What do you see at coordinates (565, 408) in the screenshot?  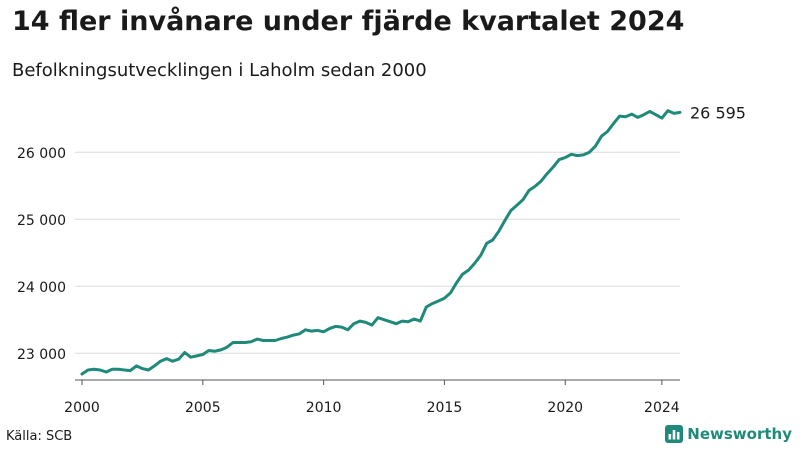 I see `x-tick-label: 2020` at bounding box center [565, 408].